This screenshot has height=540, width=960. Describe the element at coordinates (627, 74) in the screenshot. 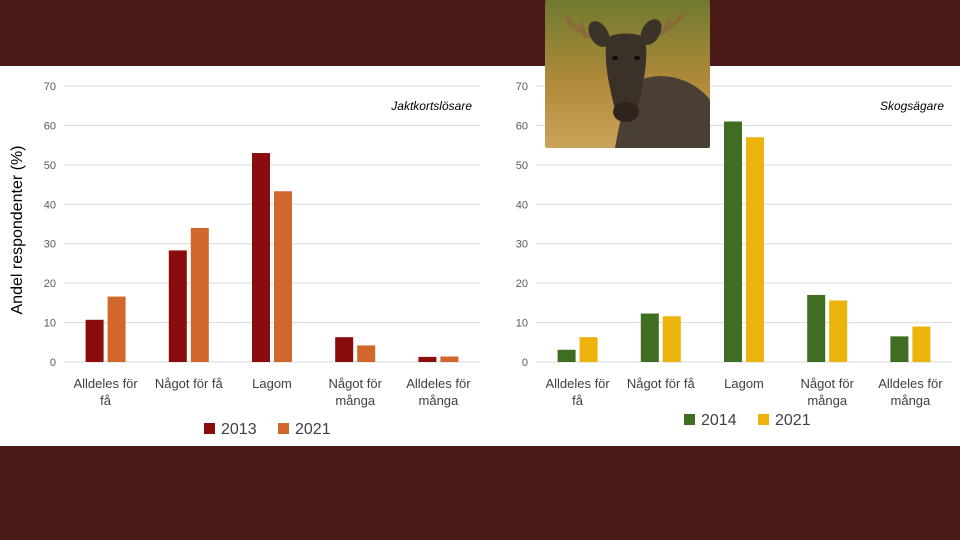

I see `moose-photo` at that location.